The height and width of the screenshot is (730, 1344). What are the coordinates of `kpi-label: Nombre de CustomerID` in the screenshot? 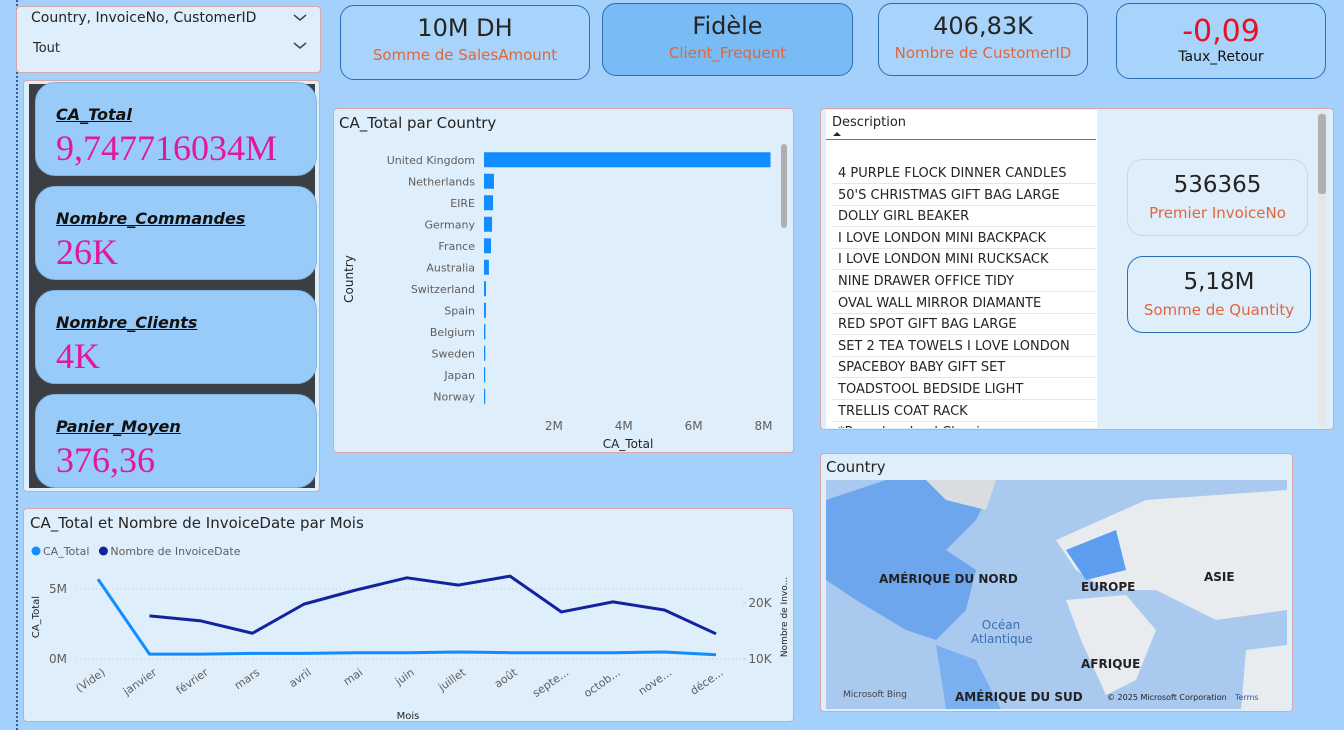 It's located at (983, 53).